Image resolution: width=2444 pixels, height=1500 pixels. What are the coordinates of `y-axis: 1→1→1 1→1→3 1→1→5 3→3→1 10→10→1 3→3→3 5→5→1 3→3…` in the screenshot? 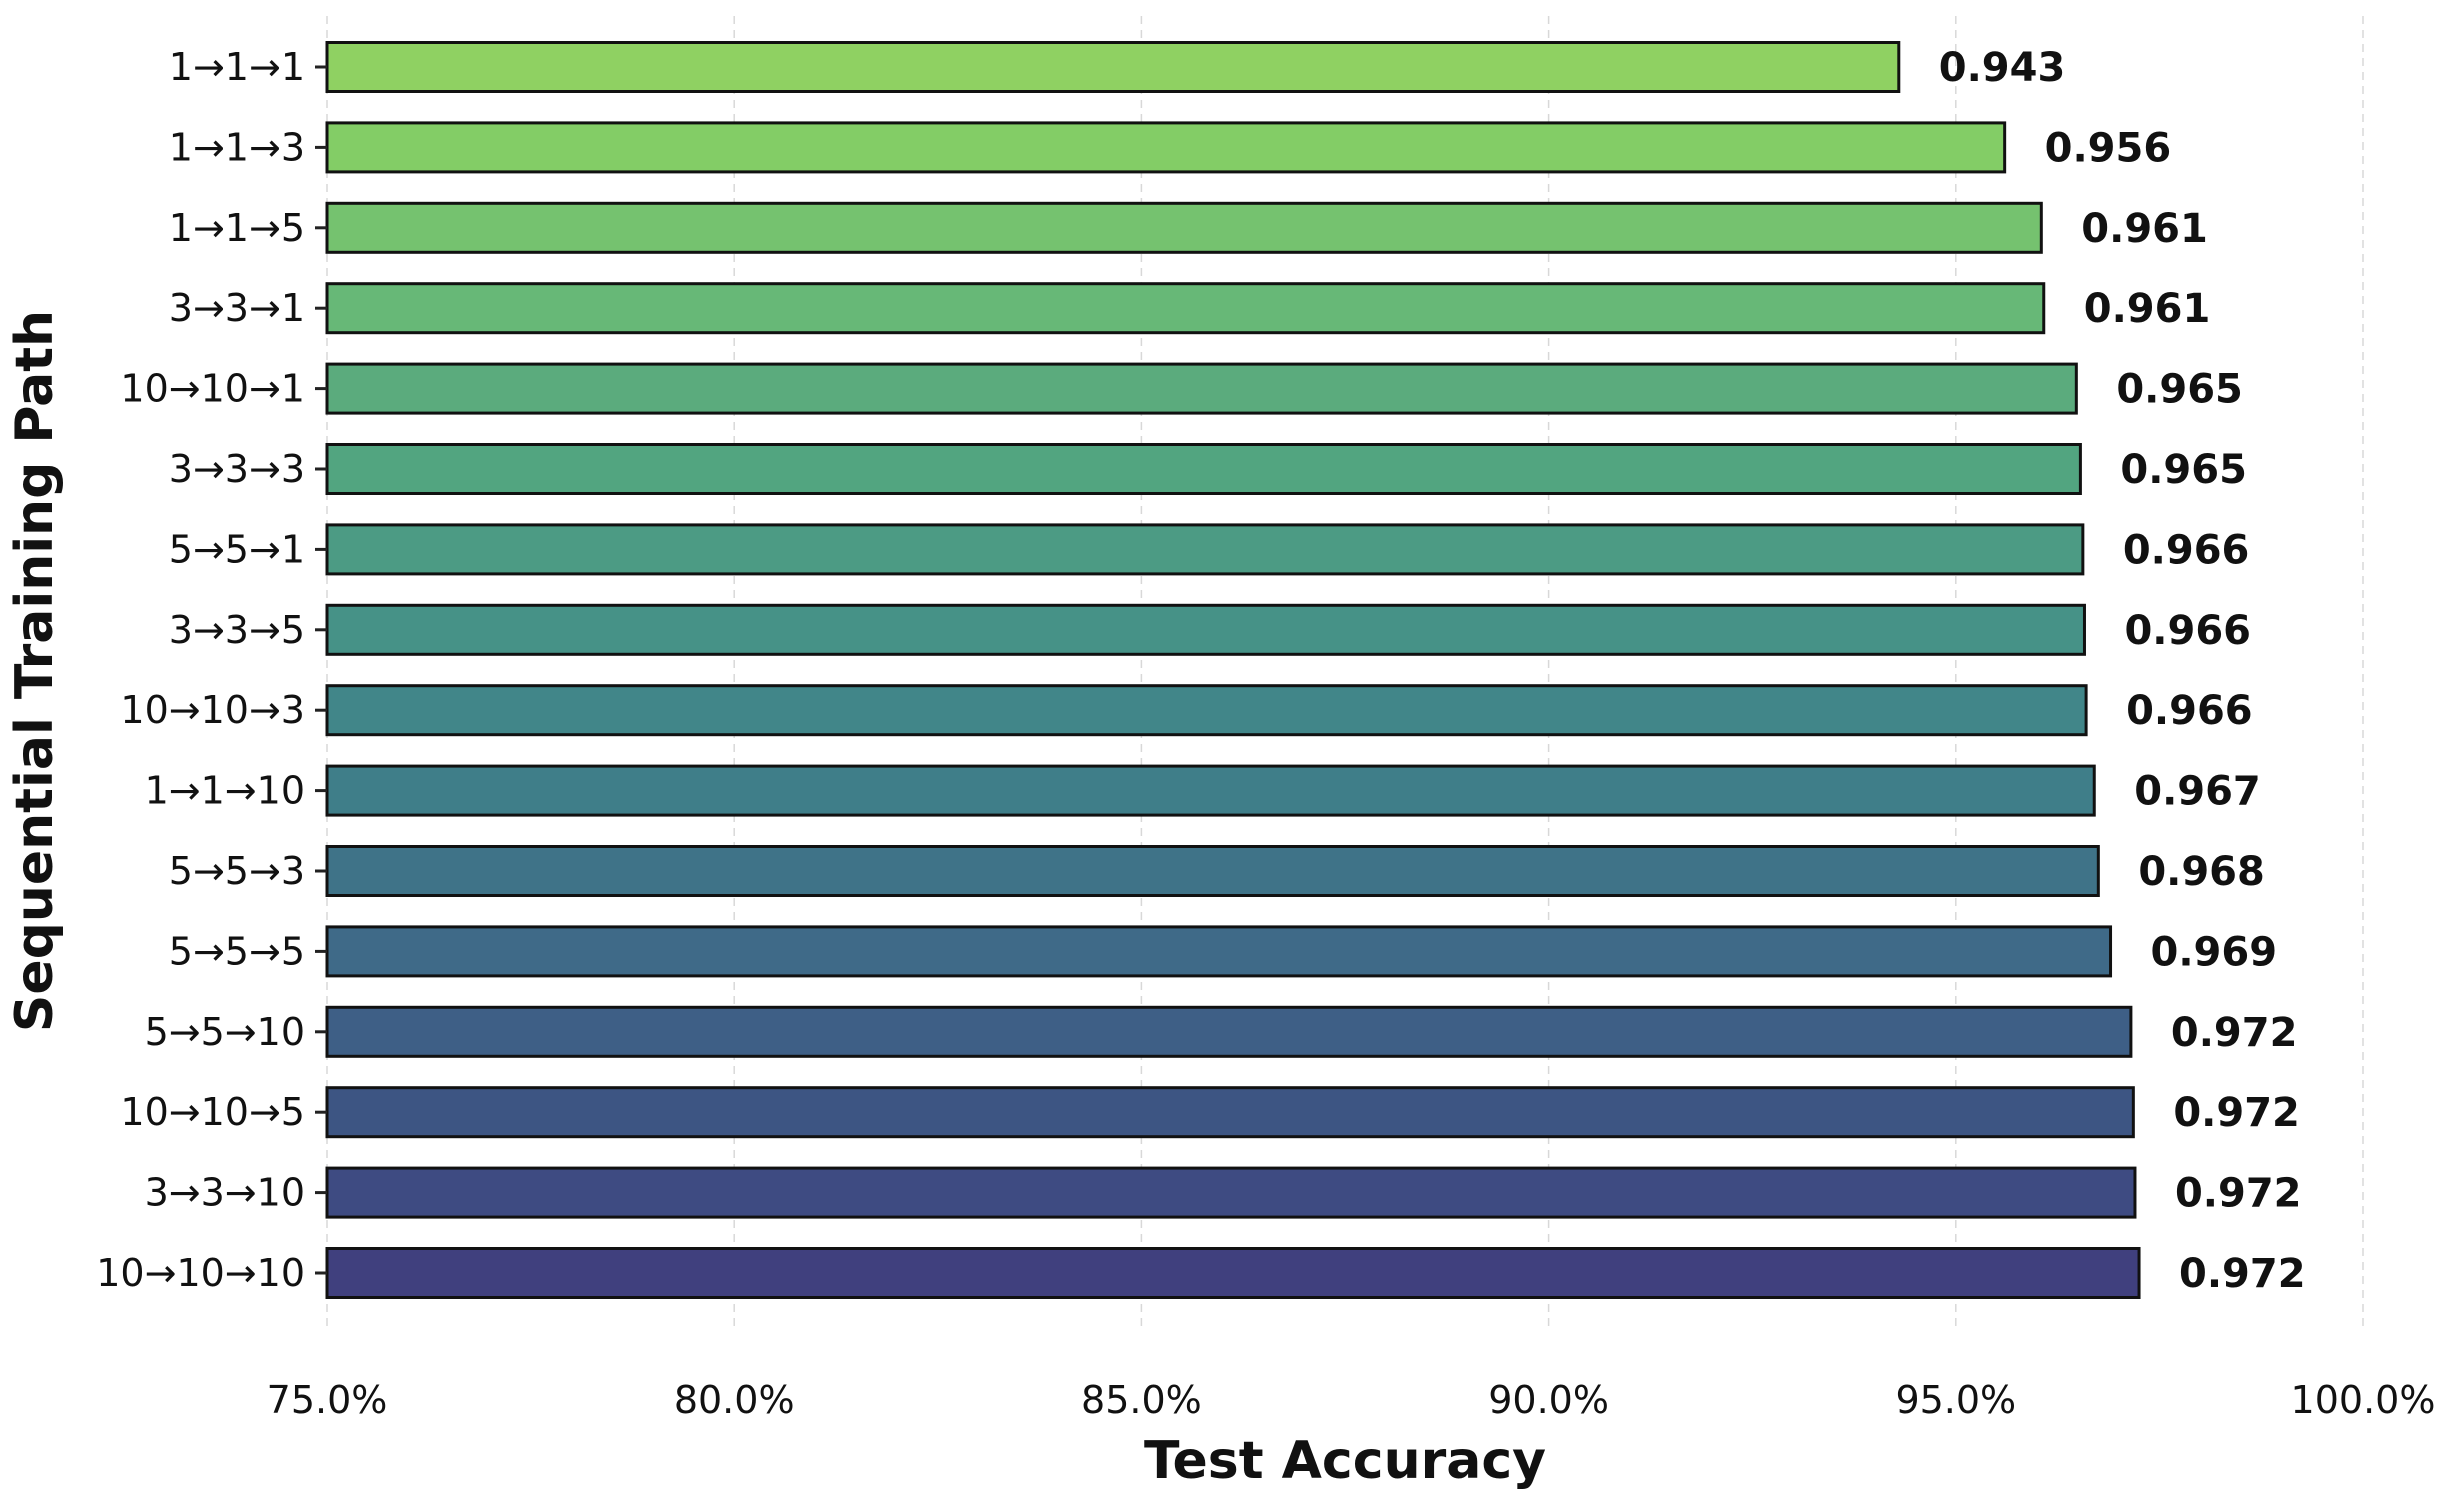 It's located at (211, 670).